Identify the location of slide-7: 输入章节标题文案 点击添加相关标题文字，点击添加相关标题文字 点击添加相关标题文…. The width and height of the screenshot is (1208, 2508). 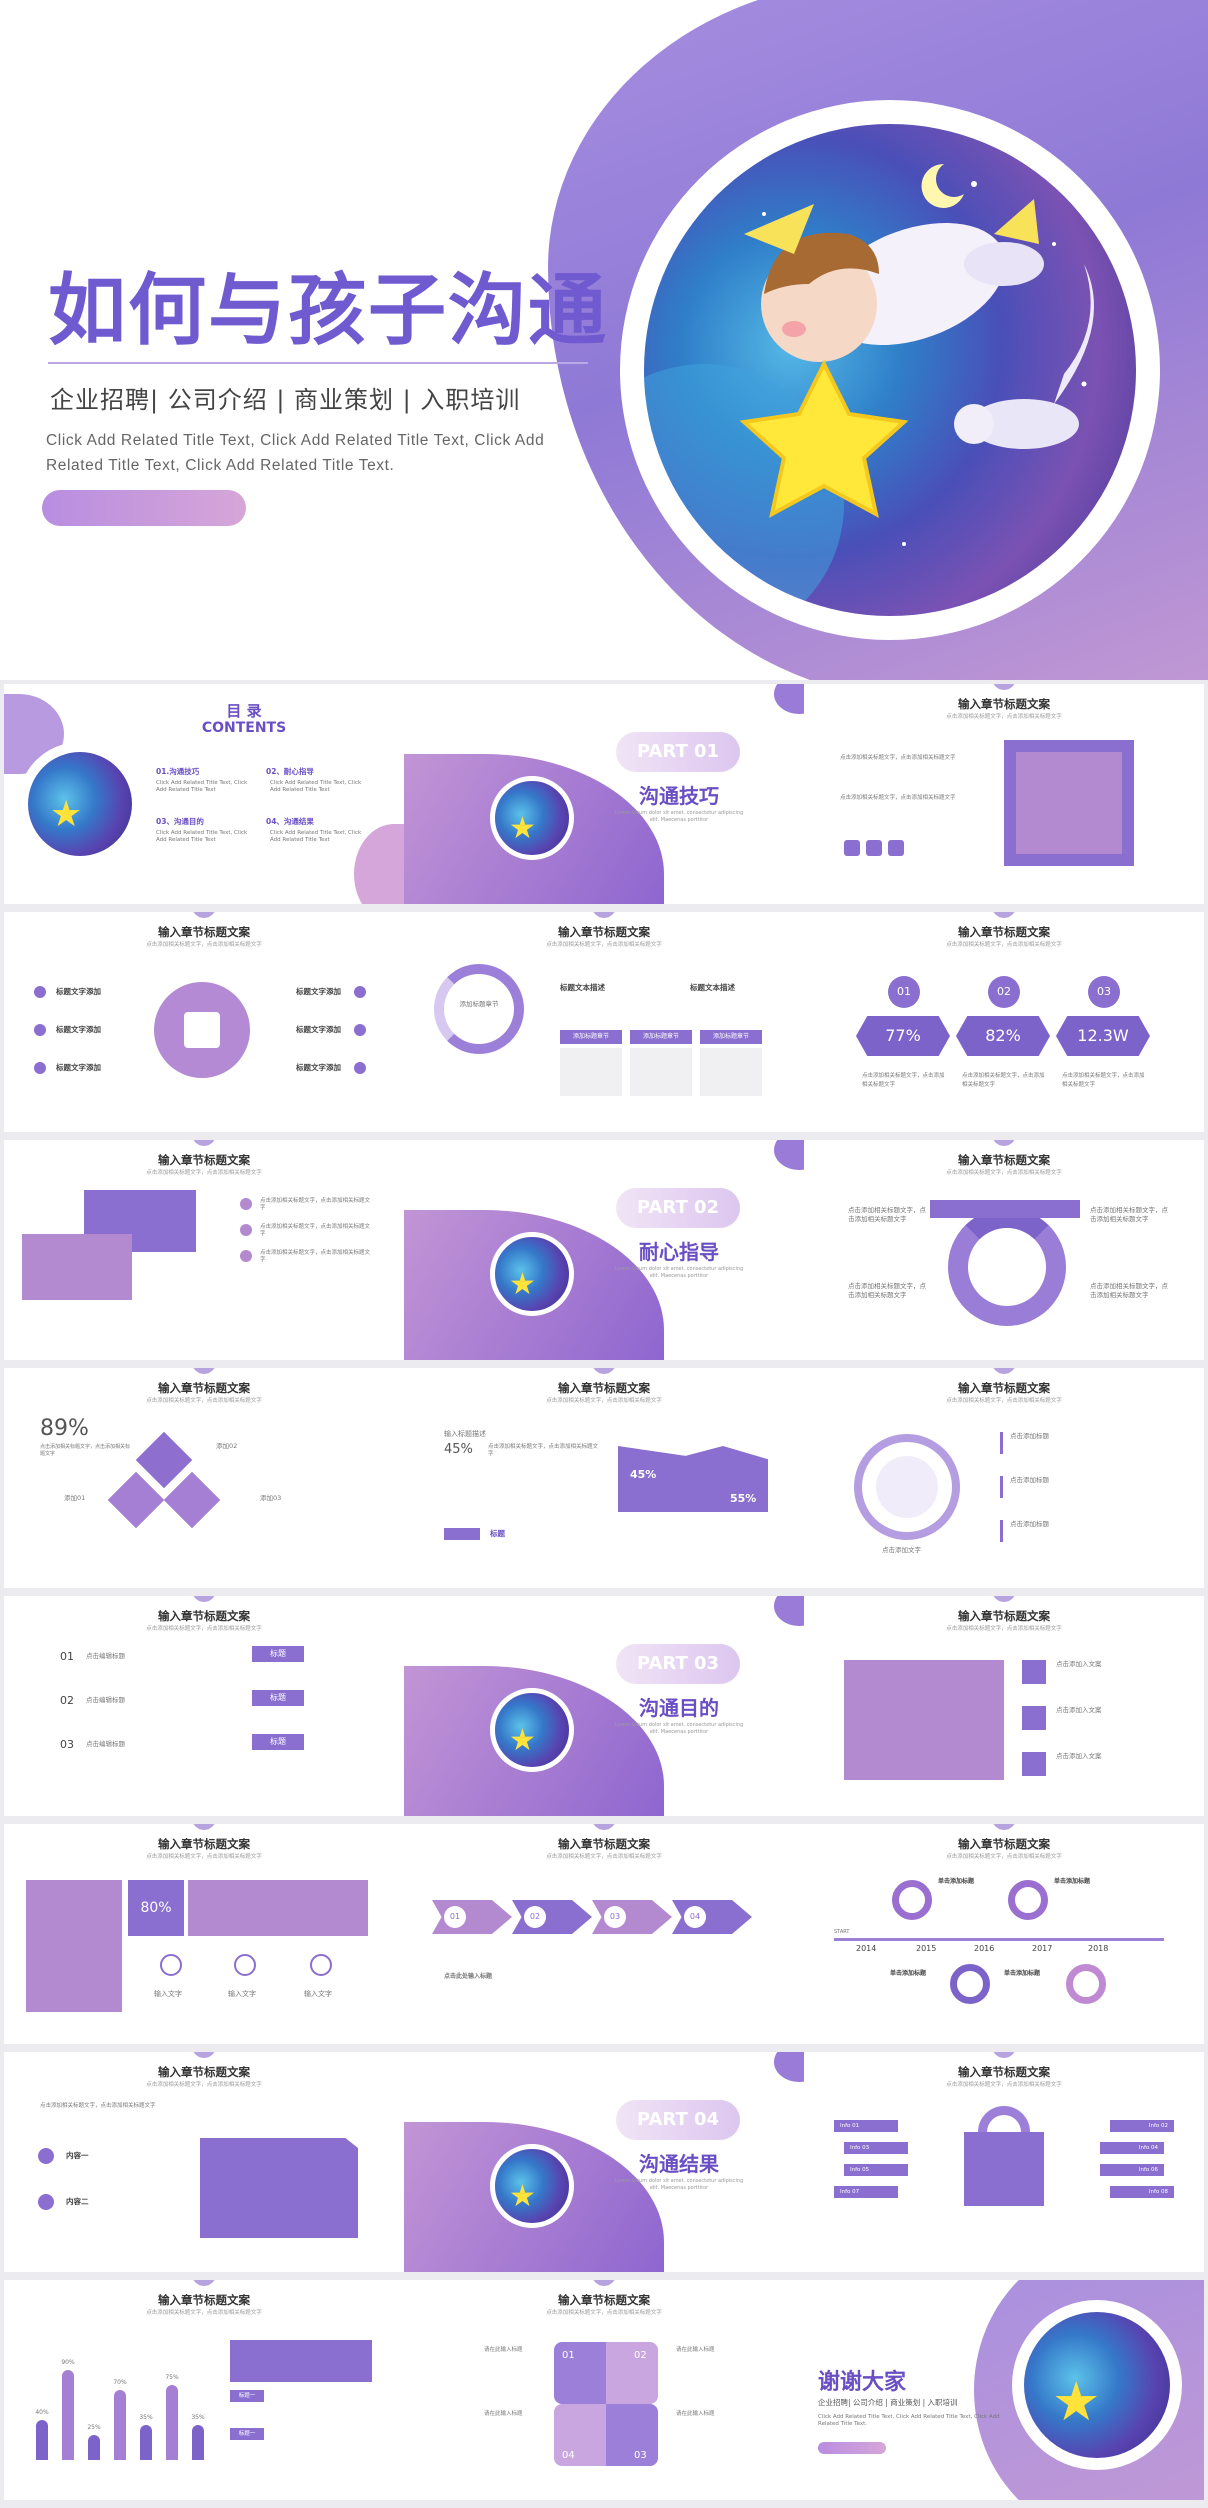
(204, 1250).